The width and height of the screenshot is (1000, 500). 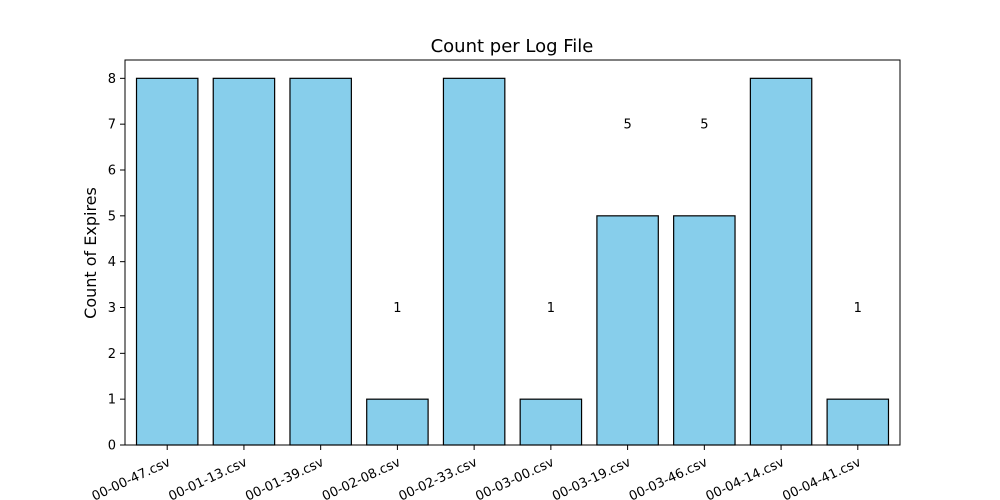 What do you see at coordinates (821, 477) in the screenshot?
I see `x-tick-label: 00-04-41.csv` at bounding box center [821, 477].